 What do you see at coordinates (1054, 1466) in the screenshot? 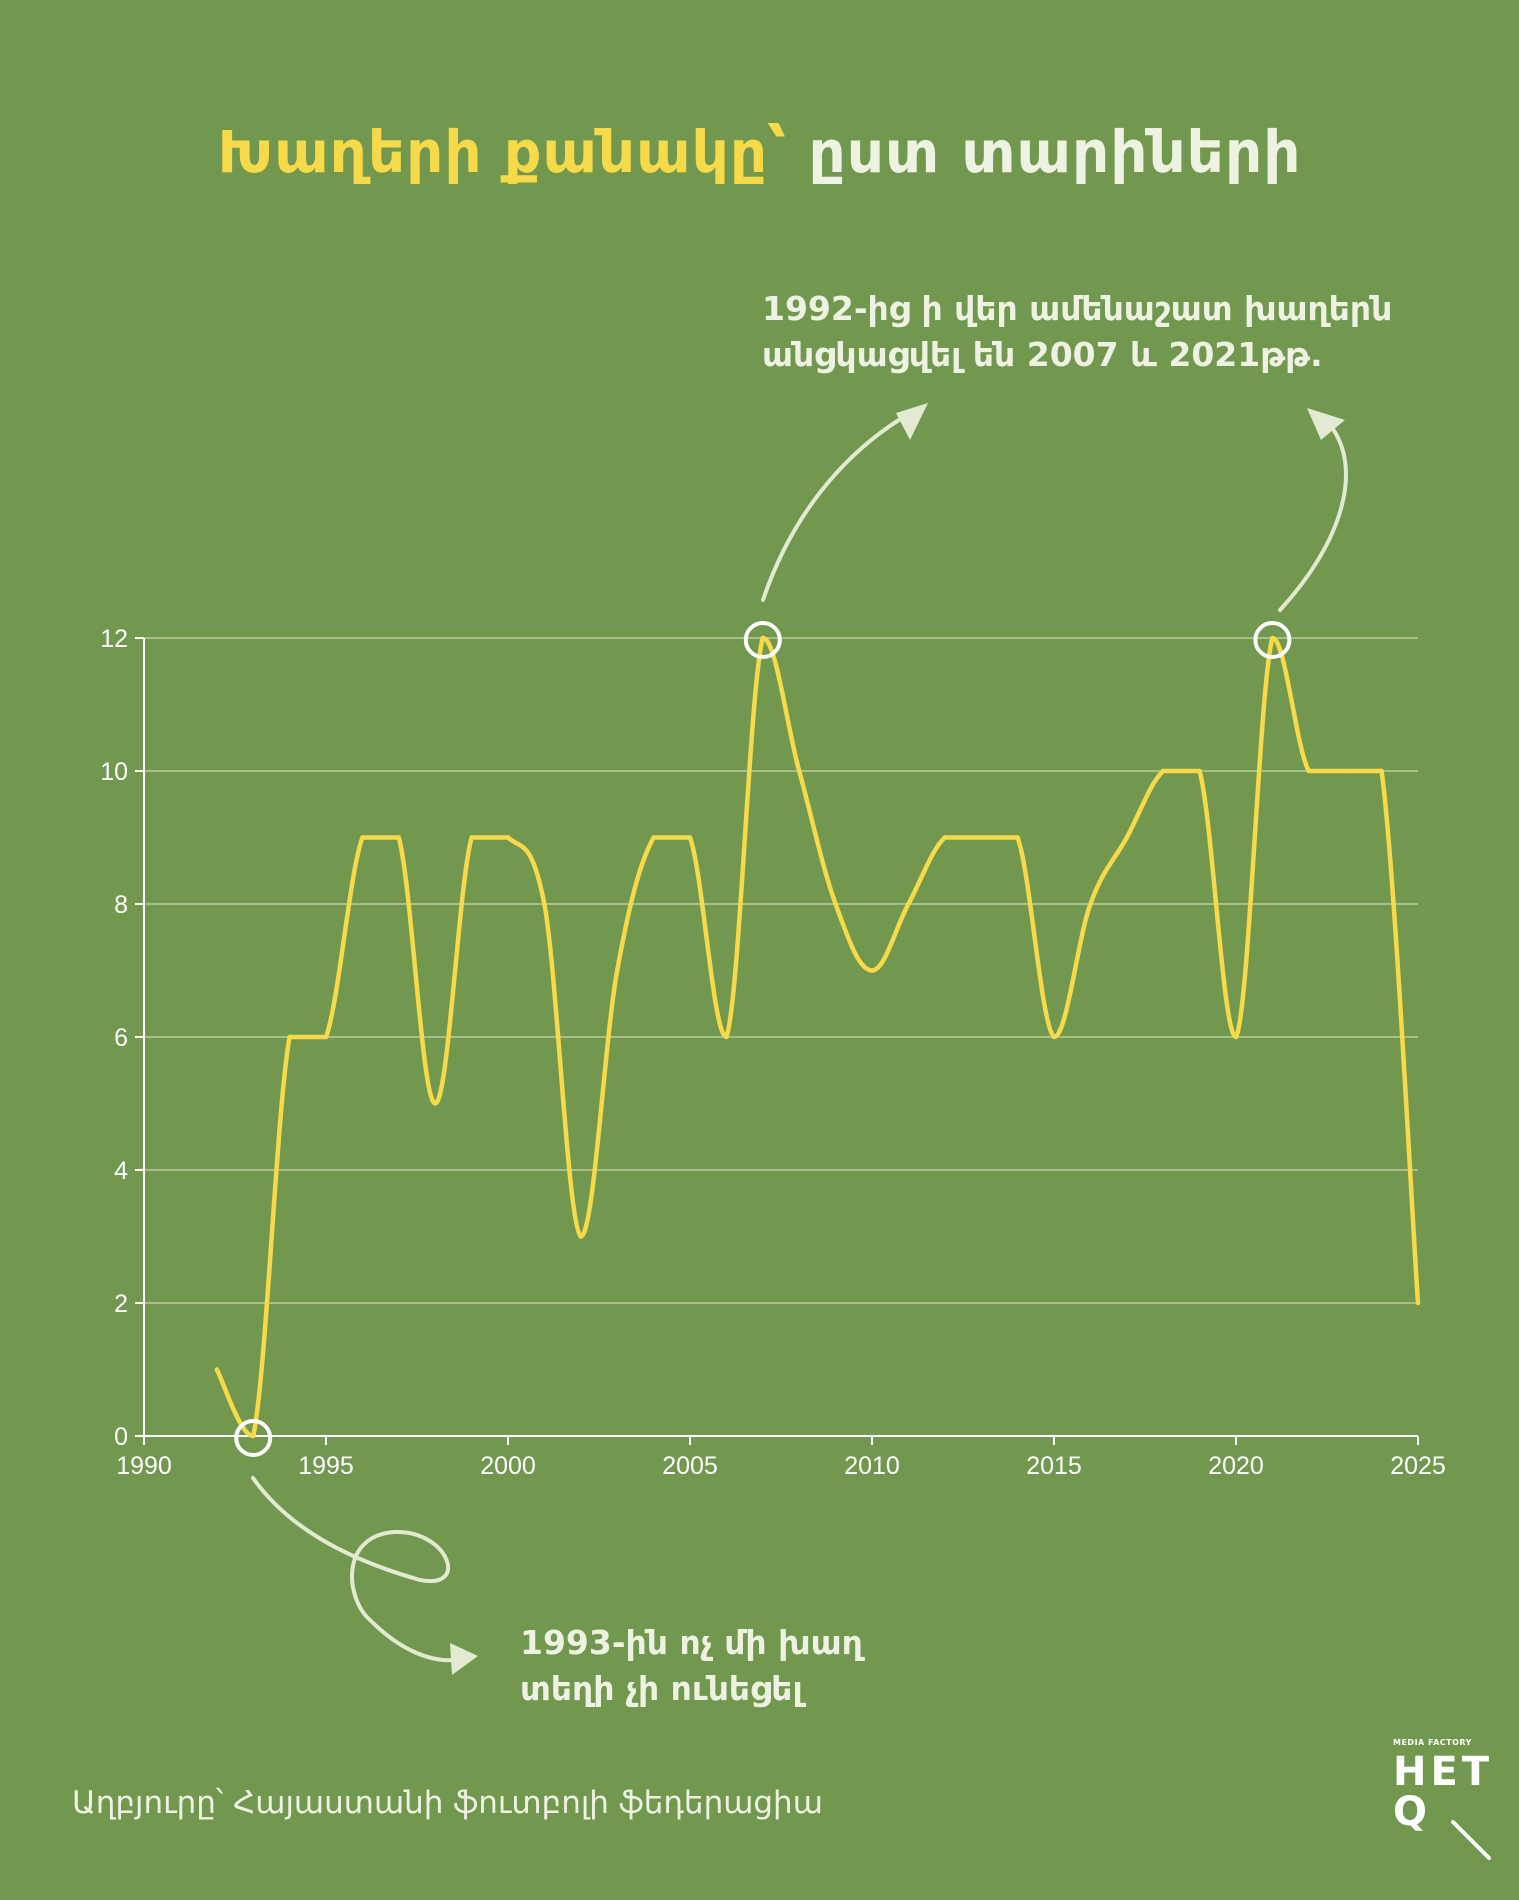
I see `x-tick-label: 2015` at bounding box center [1054, 1466].